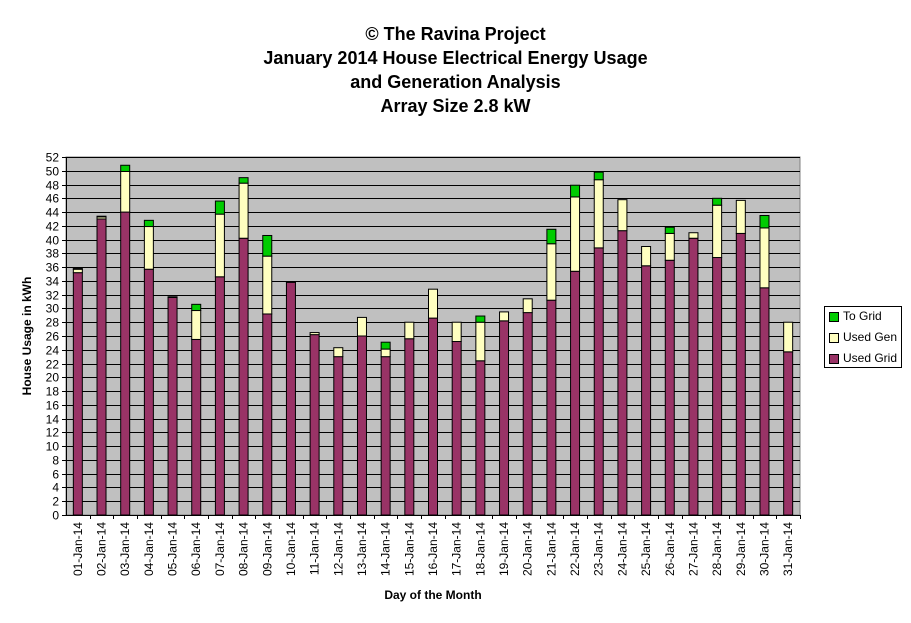 This screenshot has width=911, height=623. What do you see at coordinates (480, 549) in the screenshot?
I see `x-tick-label: 18-Jan-14` at bounding box center [480, 549].